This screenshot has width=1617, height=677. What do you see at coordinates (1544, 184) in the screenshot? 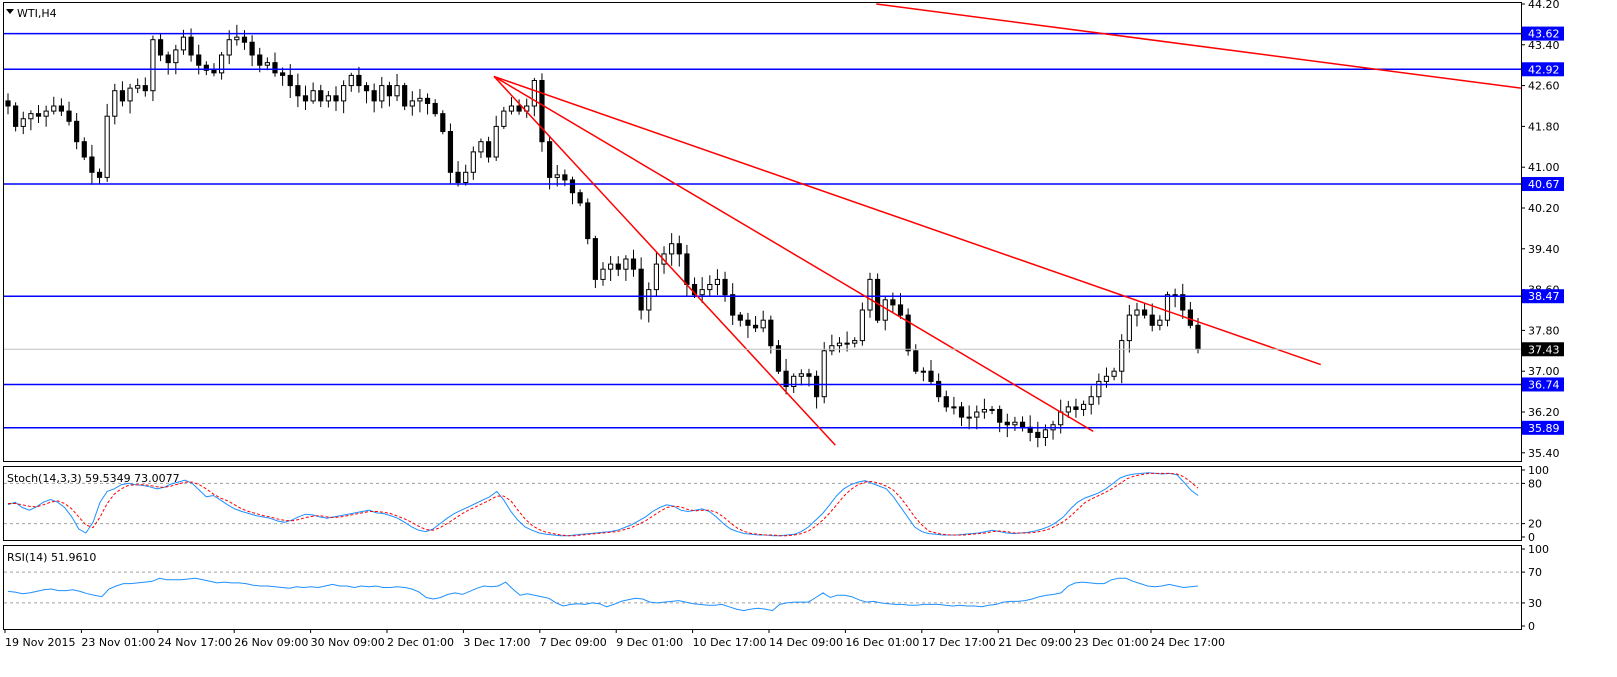
I see `level-label: 40.67` at bounding box center [1544, 184].